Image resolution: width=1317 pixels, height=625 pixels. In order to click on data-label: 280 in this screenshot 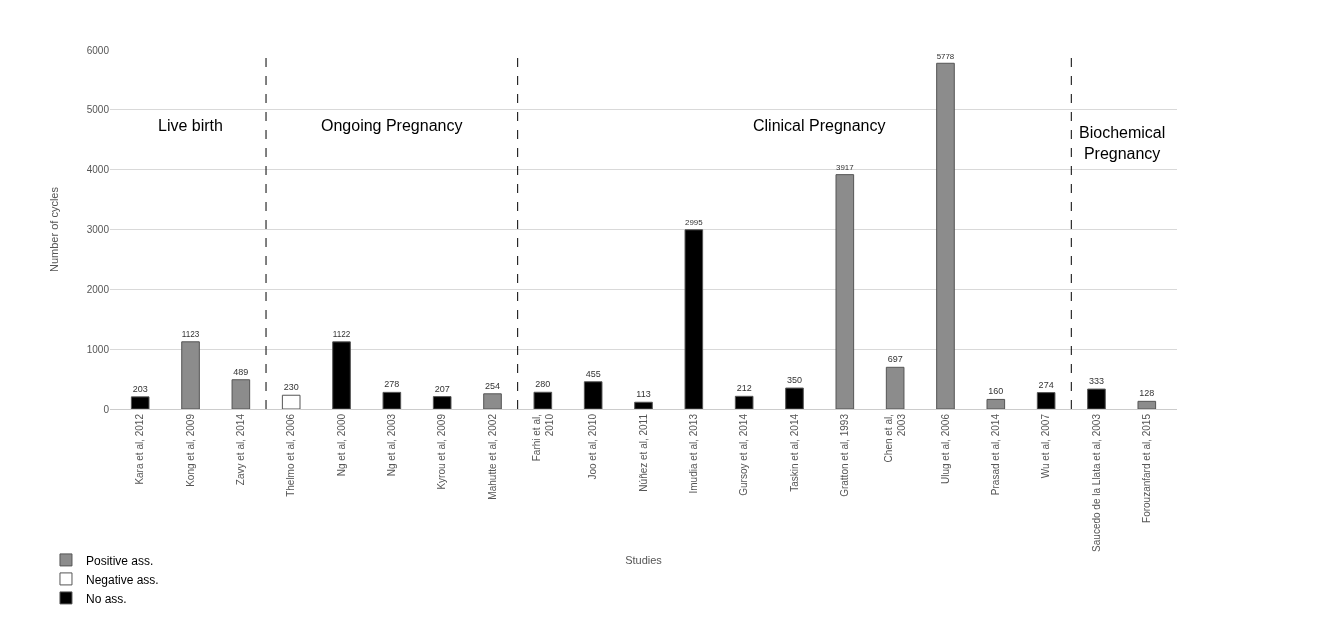, I will do `click(543, 384)`.